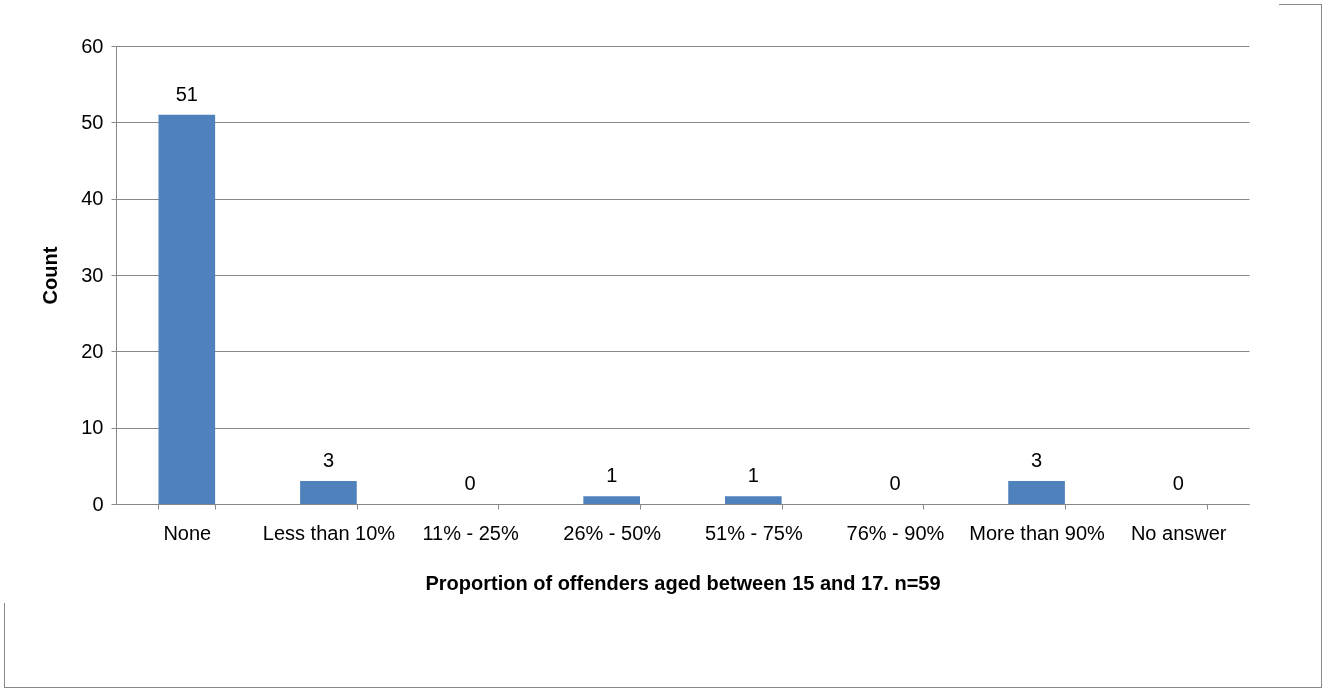  I want to click on y-tick-label: 20, so click(92, 350).